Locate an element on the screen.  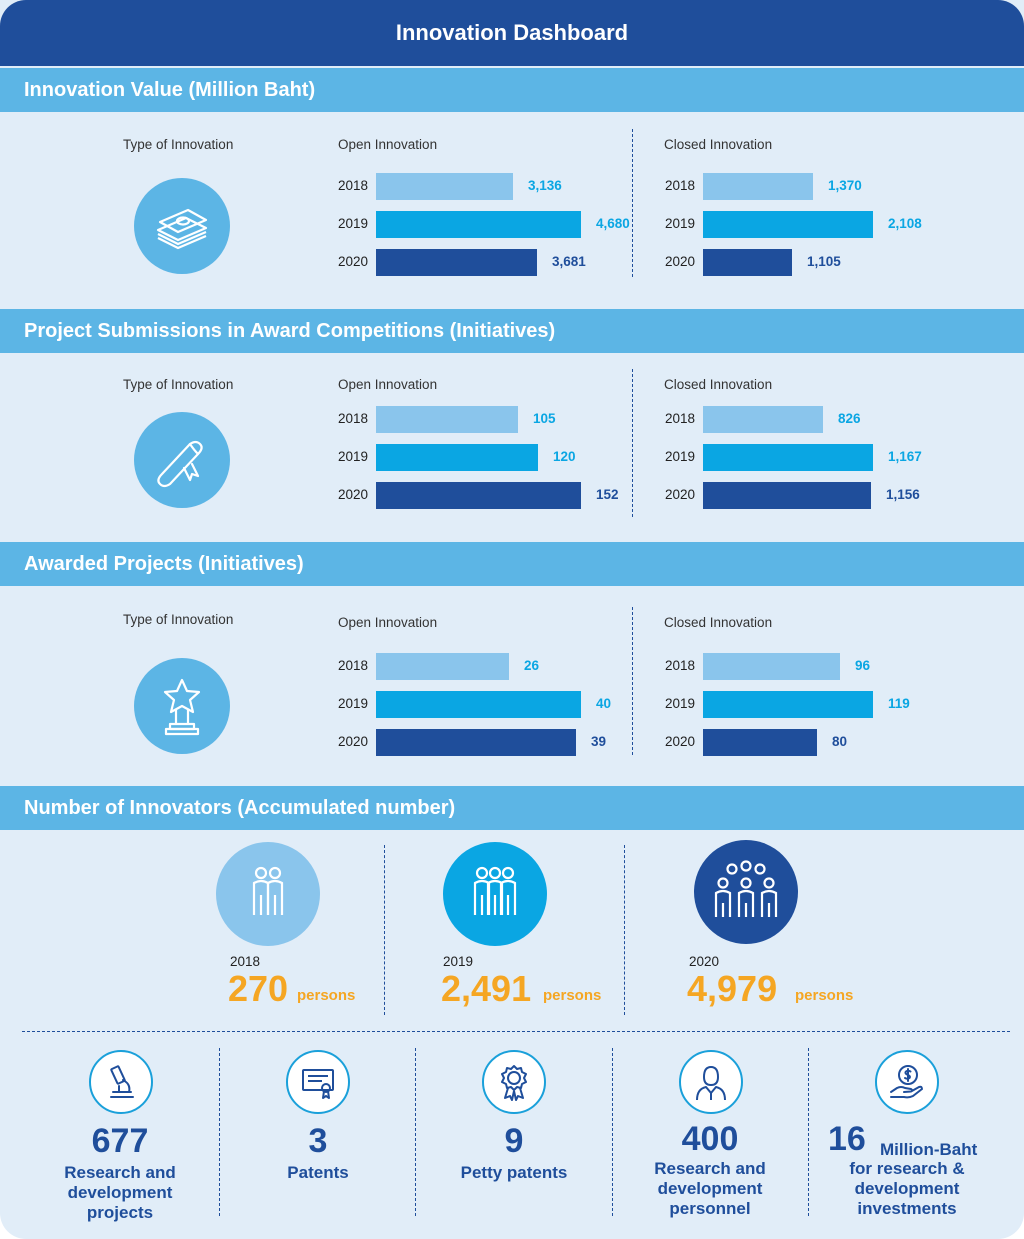
data-label: 1,370 is located at coordinates (845, 185).